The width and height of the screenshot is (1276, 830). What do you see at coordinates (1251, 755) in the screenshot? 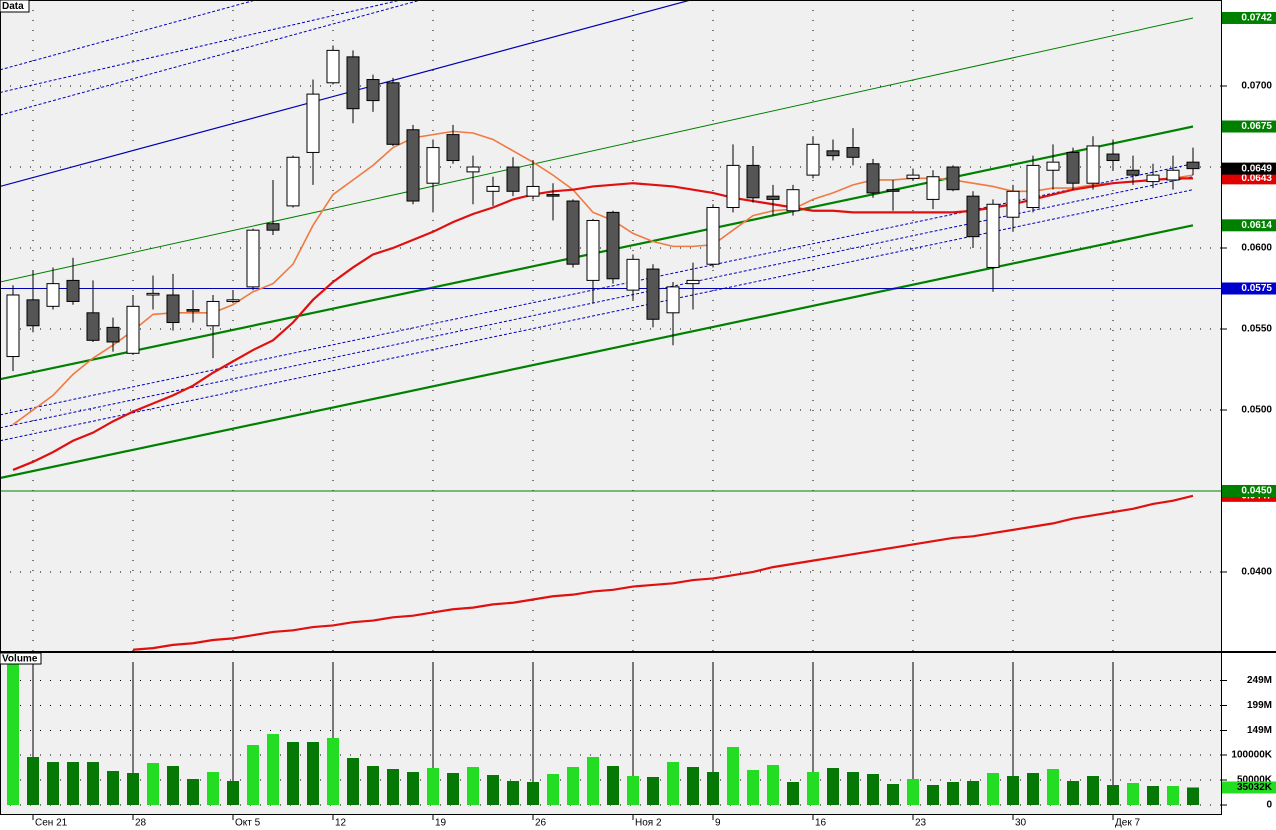
I see `y-tick-label: 100000K` at bounding box center [1251, 755].